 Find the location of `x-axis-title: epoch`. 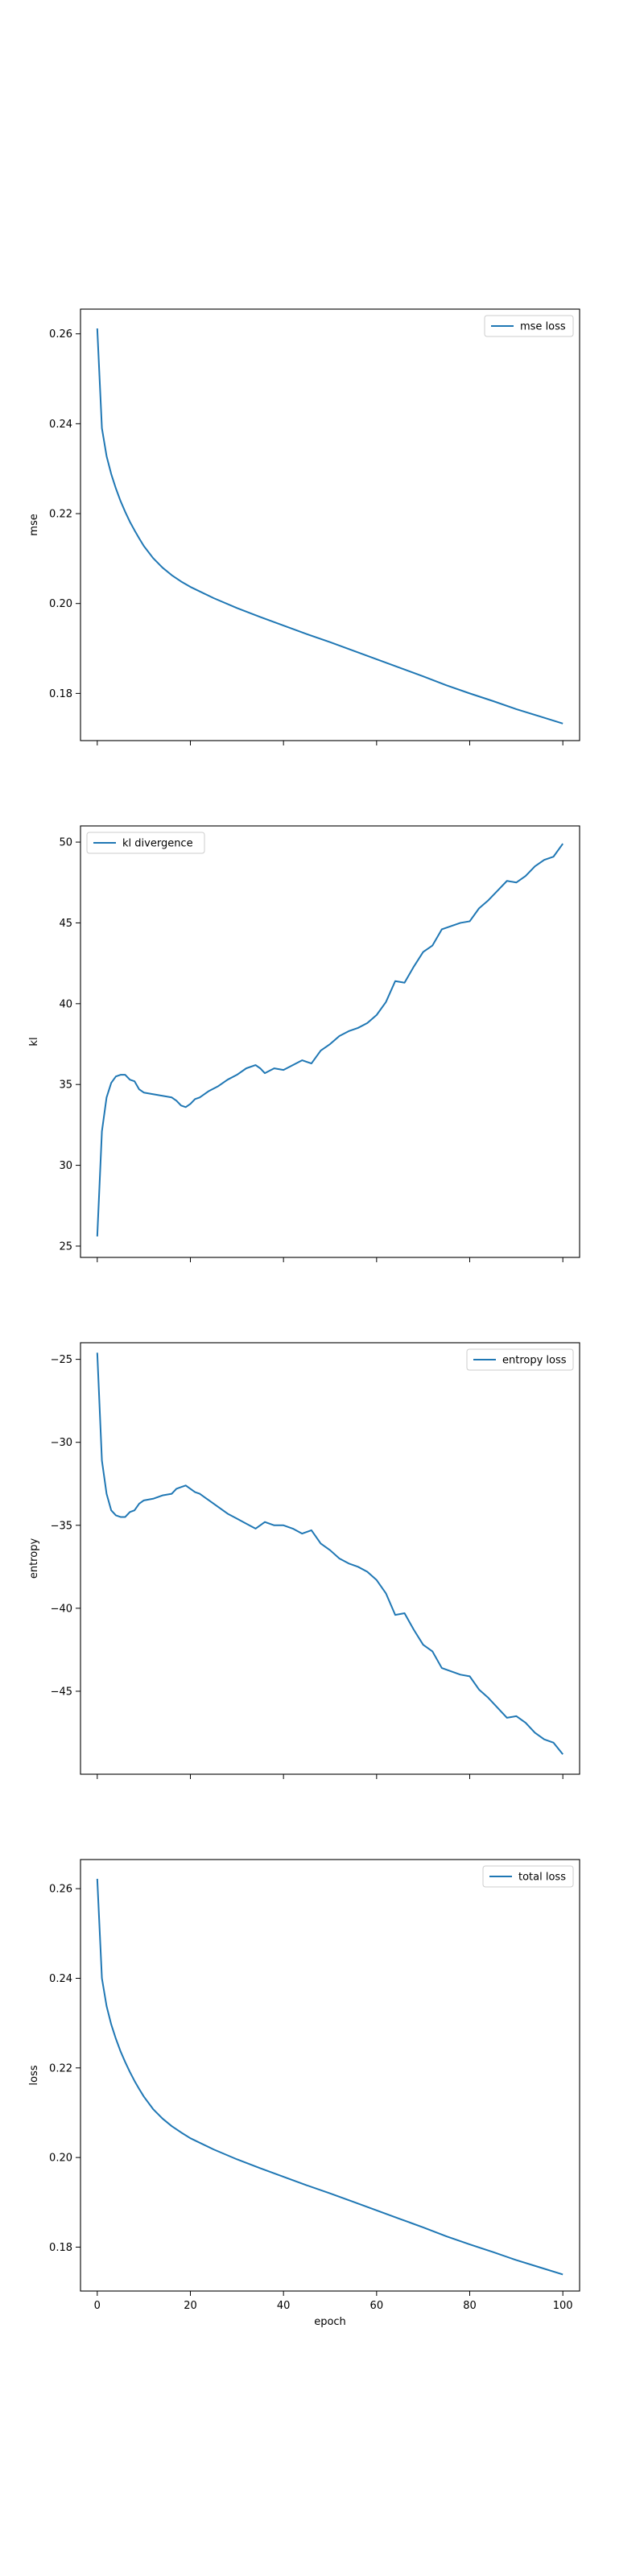

x-axis-title: epoch is located at coordinates (330, 2322).